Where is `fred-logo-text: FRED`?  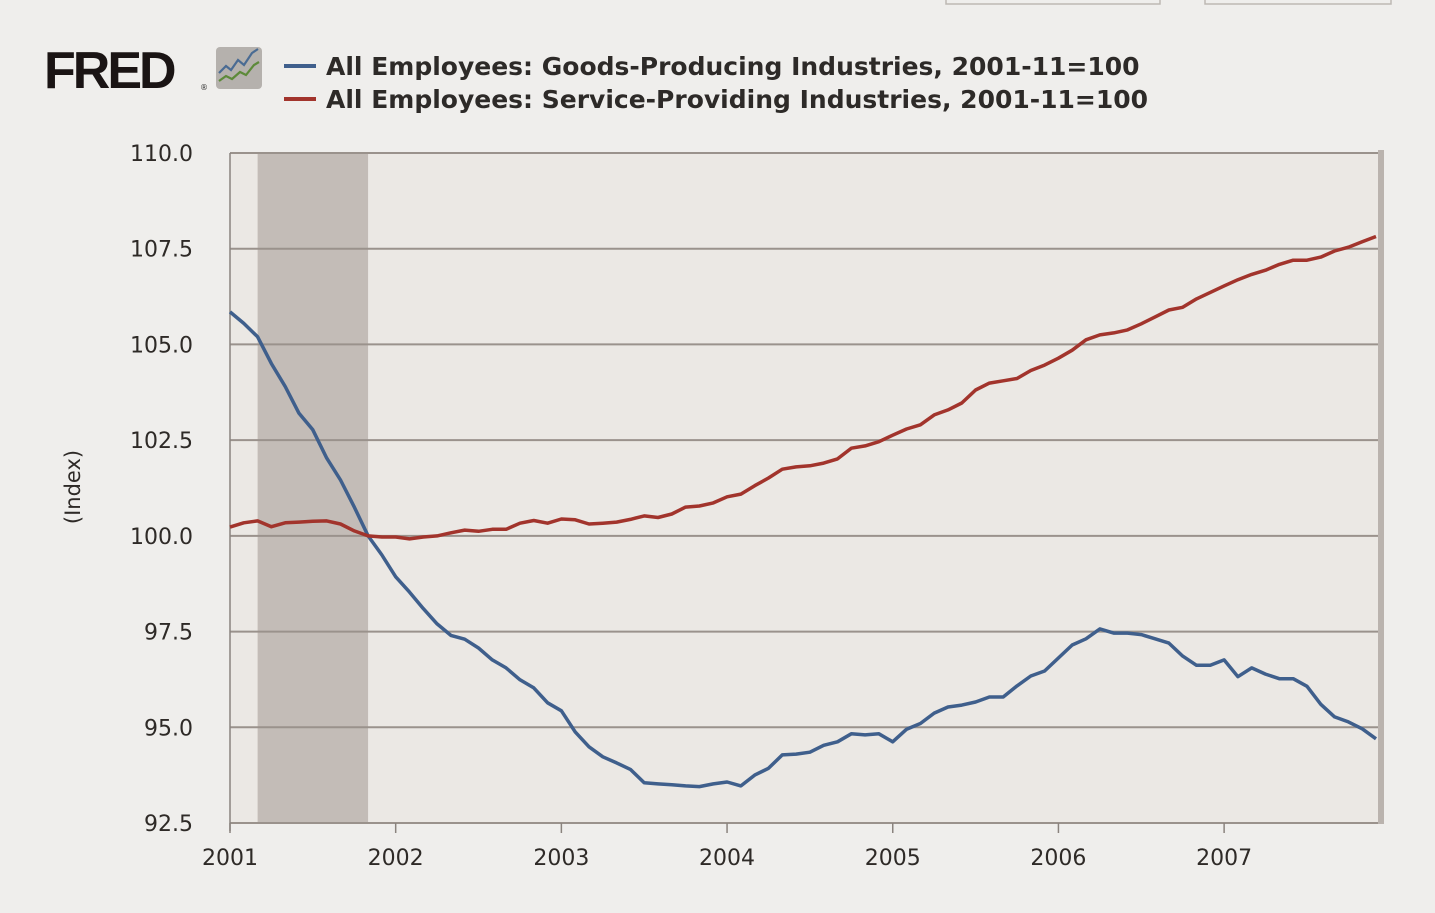
fred-logo-text: FRED is located at coordinates (109, 71).